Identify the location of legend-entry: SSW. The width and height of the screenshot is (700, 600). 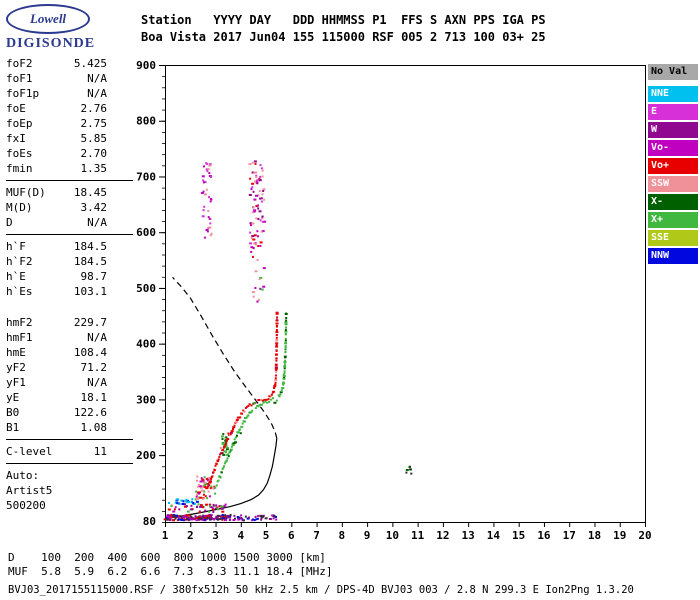
(673, 184).